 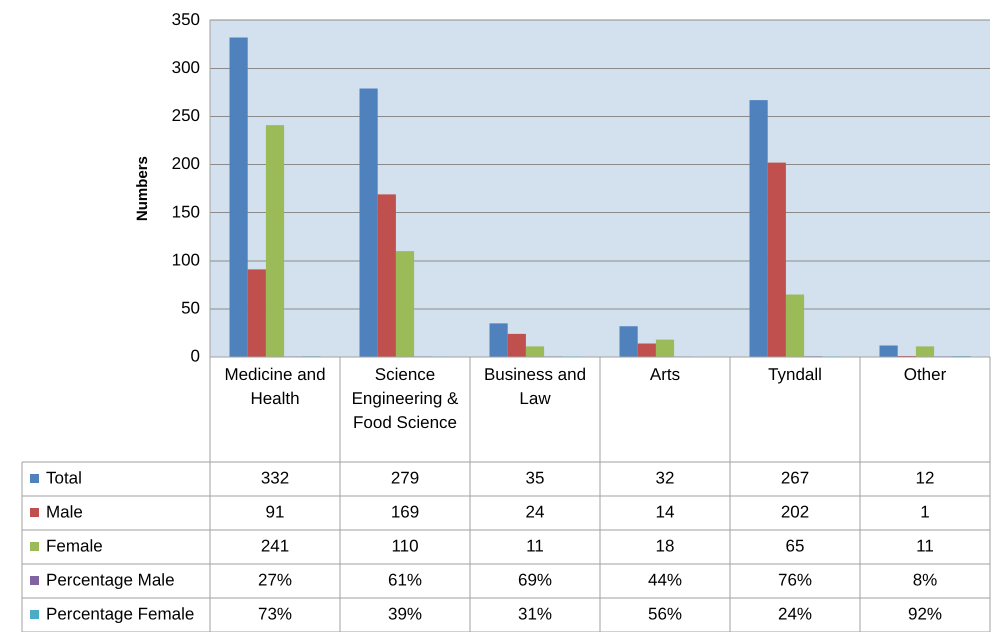 What do you see at coordinates (186, 164) in the screenshot?
I see `y-tick-label: 200` at bounding box center [186, 164].